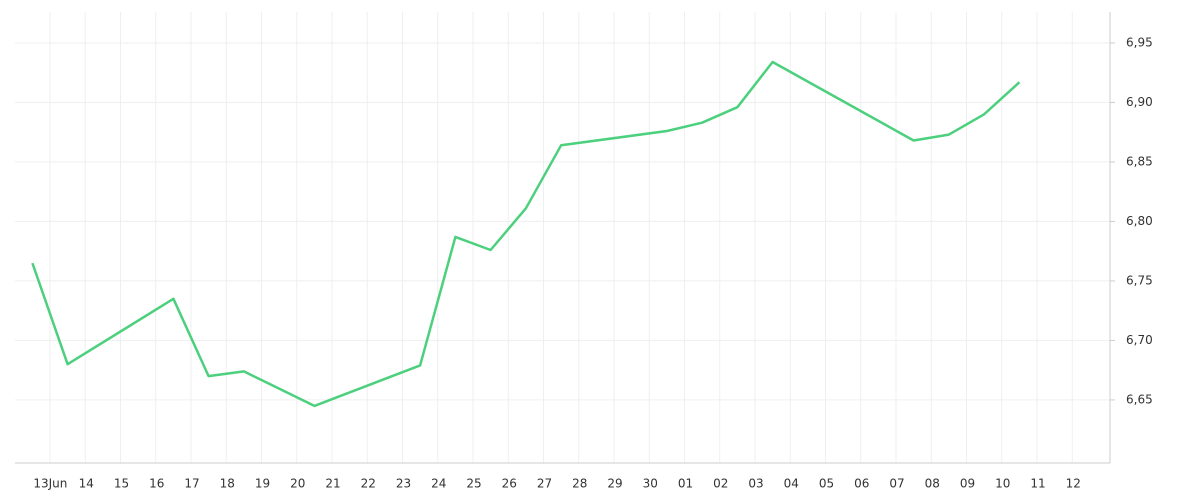  I want to click on x-tick-label: 03, so click(755, 484).